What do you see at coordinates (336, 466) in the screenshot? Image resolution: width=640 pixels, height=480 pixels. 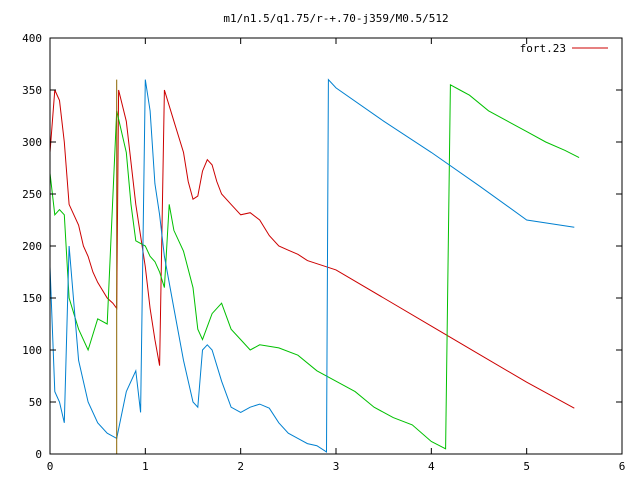 I see `x-tick-label-3: 3` at bounding box center [336, 466].